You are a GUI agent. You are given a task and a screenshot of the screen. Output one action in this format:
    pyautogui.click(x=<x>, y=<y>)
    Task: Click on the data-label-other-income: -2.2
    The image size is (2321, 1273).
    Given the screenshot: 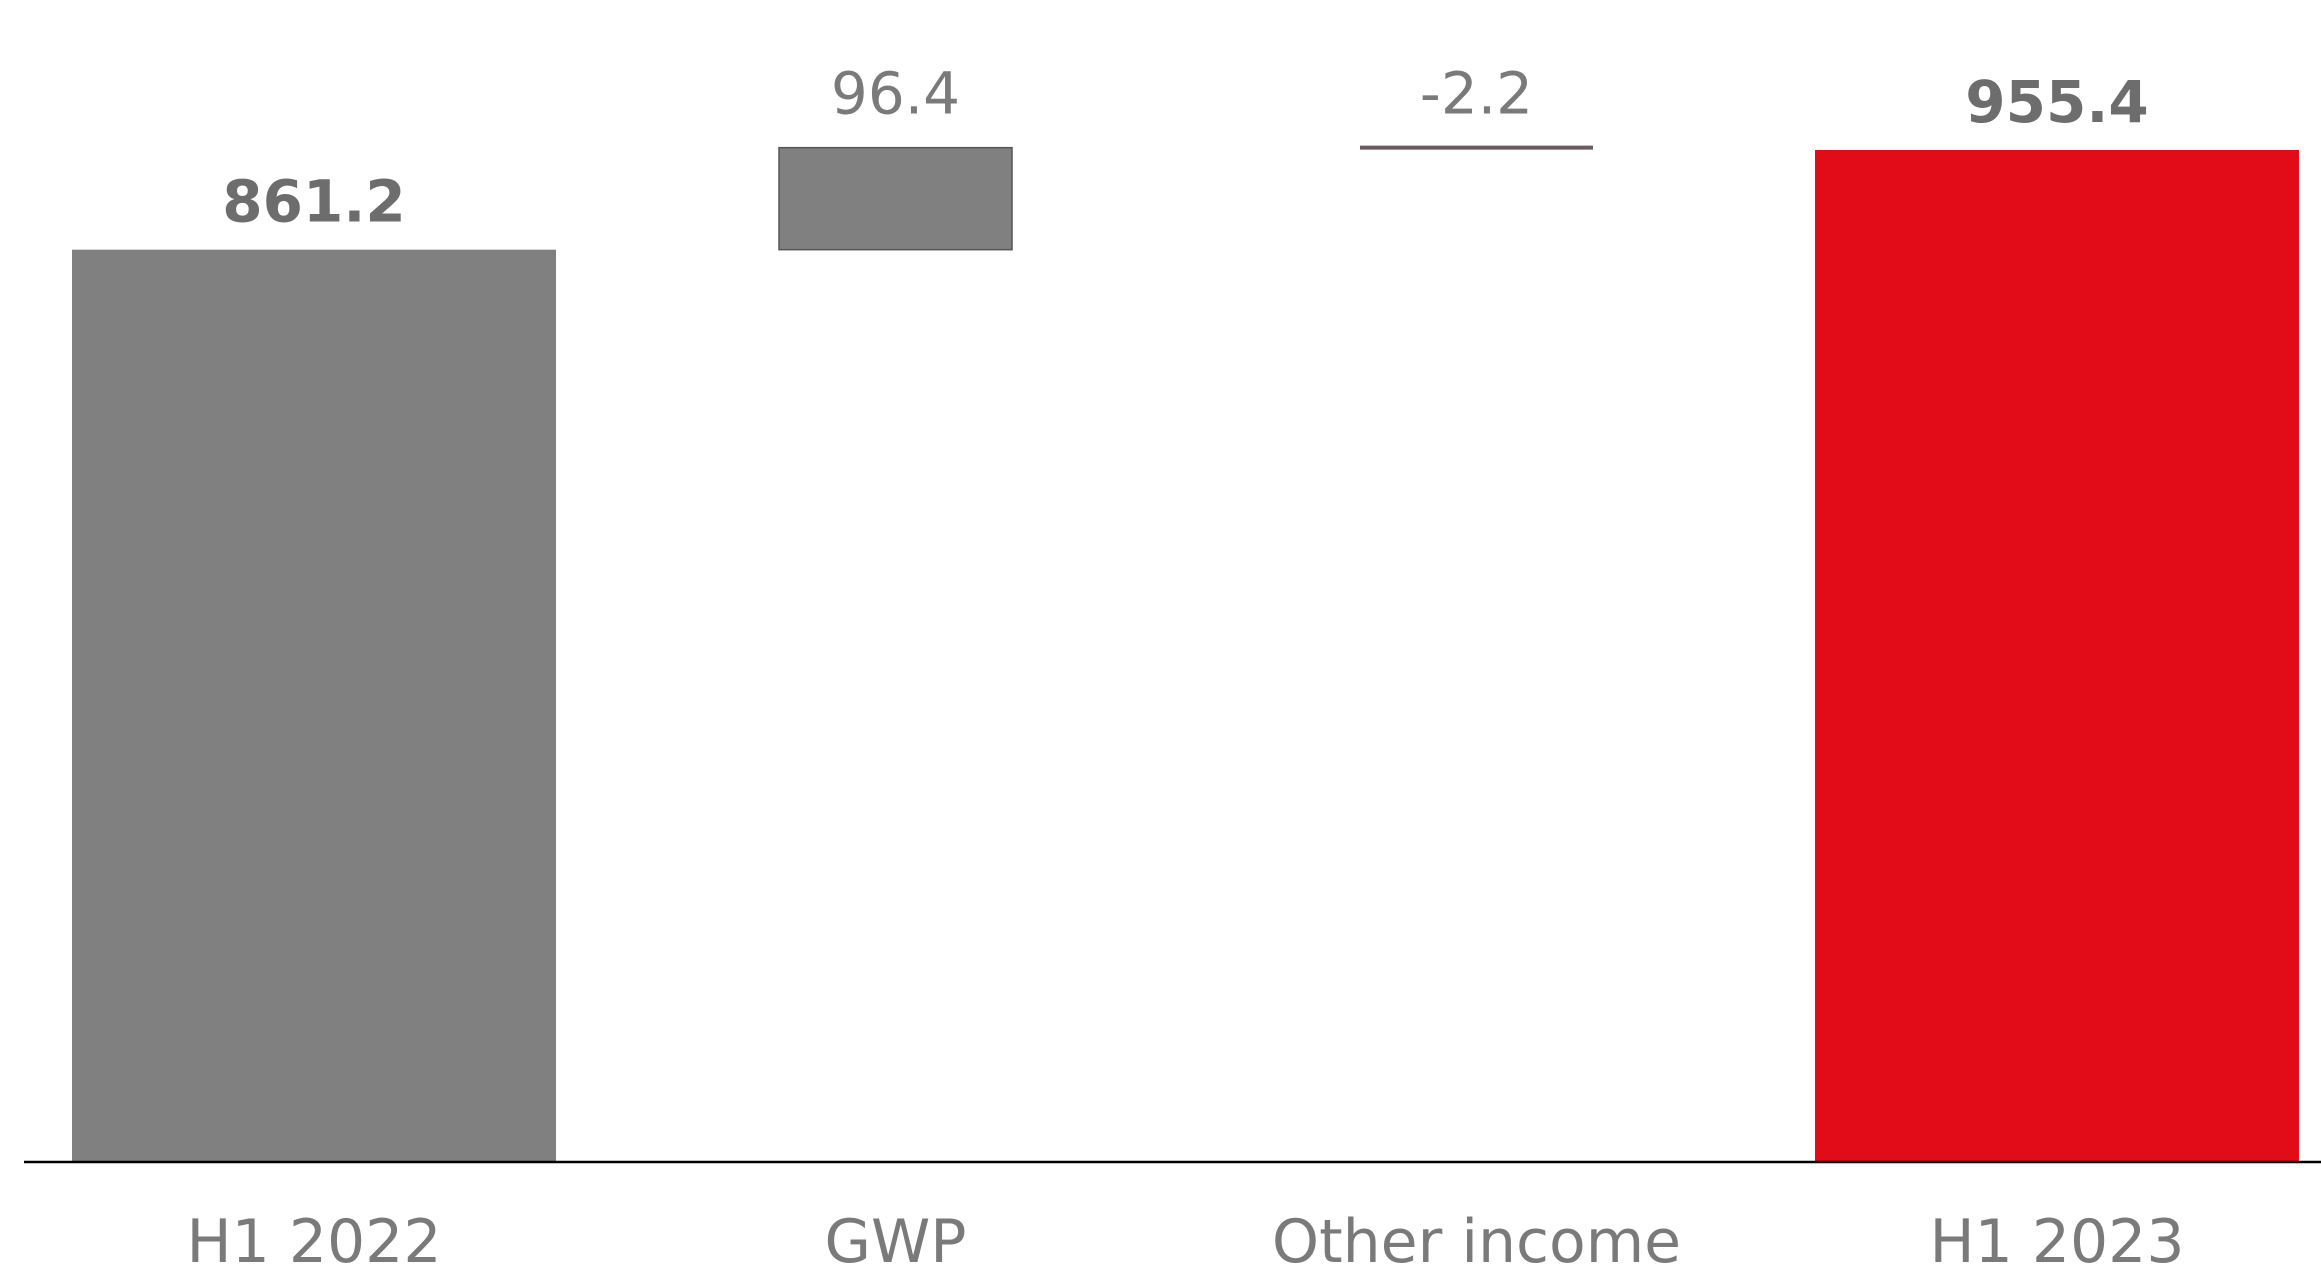 What is the action you would take?
    pyautogui.click(x=1476, y=94)
    